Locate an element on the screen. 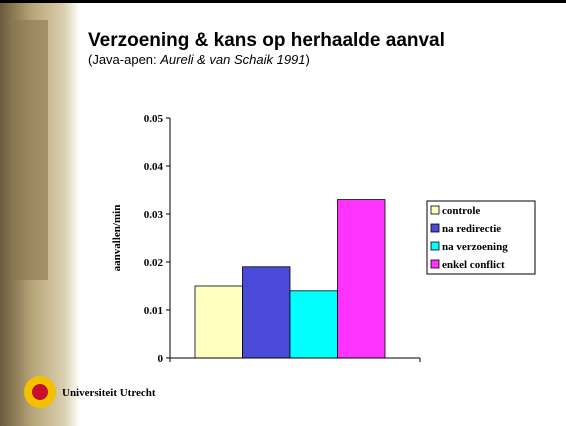 This screenshot has width=566, height=426. slide-title: Verzoening & kans op herhaalde aanval is located at coordinates (266, 40).